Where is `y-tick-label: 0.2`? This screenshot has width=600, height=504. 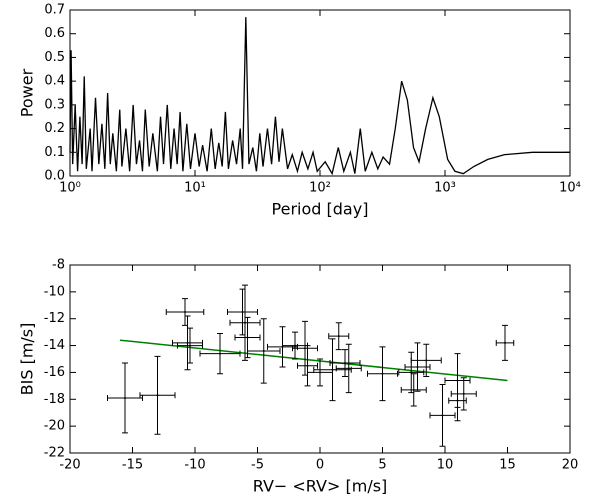
y-tick-label: 0.2 is located at coordinates (54, 128).